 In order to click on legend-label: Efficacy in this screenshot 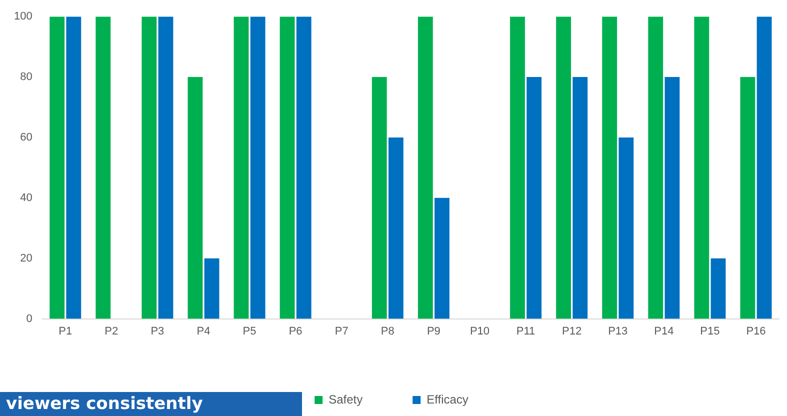, I will do `click(447, 399)`.